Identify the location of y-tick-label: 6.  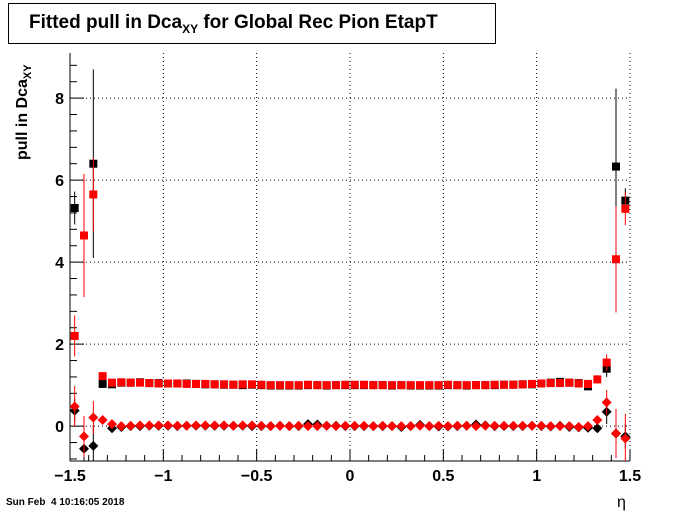
(59, 181).